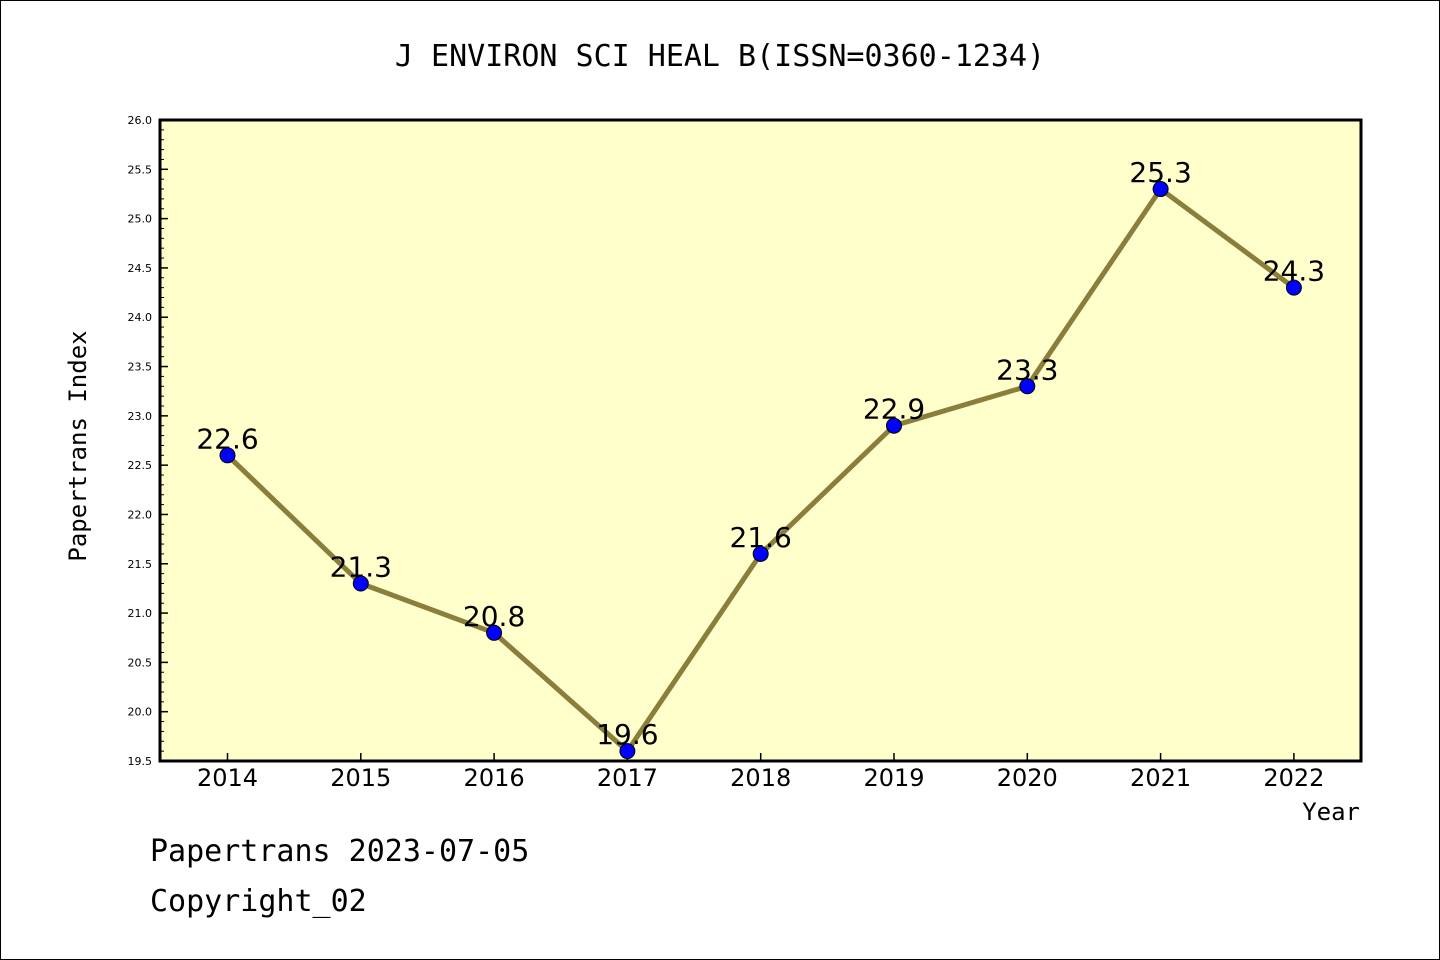  What do you see at coordinates (1293, 778) in the screenshot?
I see `x-tick-label: 2022` at bounding box center [1293, 778].